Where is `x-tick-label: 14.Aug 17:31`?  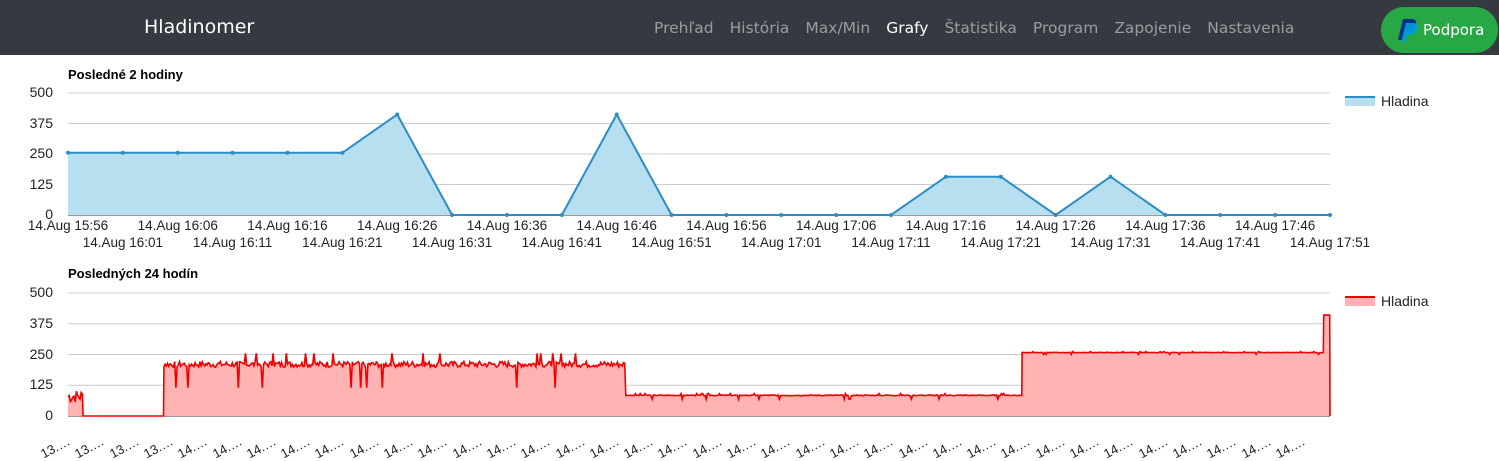 x-tick-label: 14.Aug 17:31 is located at coordinates (1110, 242).